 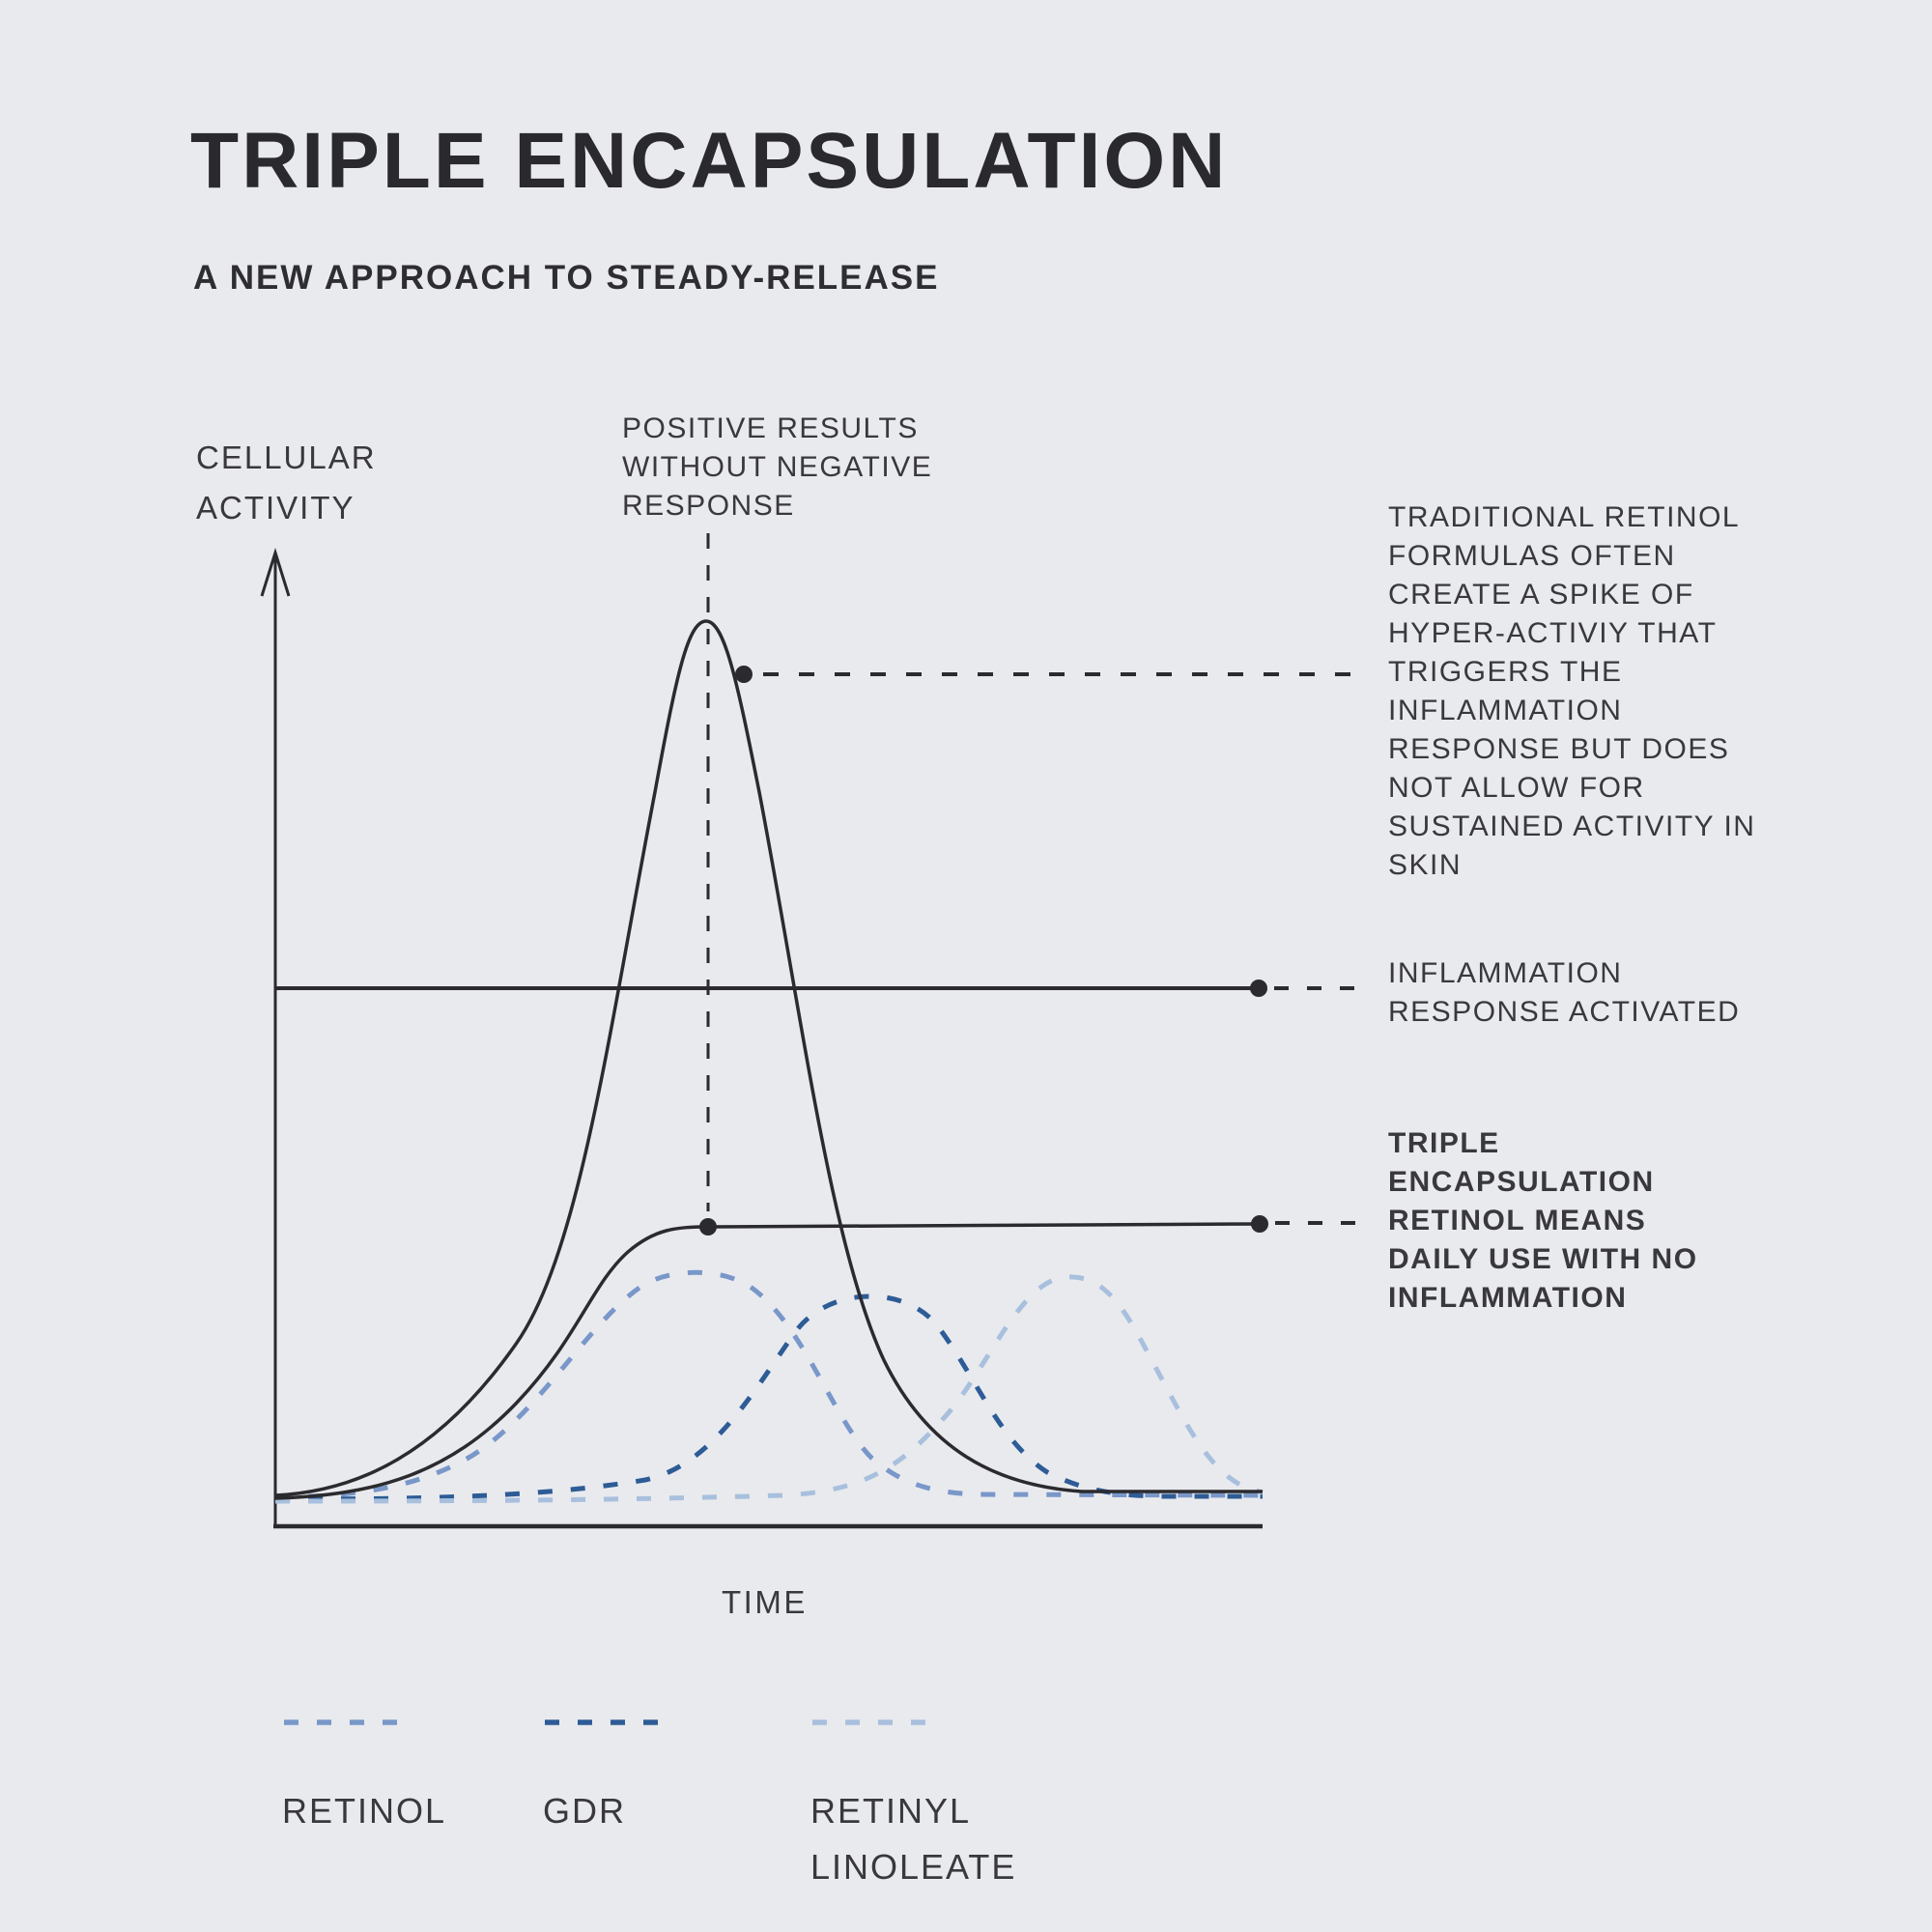 I want to click on legend-swatch-retinyl-linoleate, so click(x=870, y=1722).